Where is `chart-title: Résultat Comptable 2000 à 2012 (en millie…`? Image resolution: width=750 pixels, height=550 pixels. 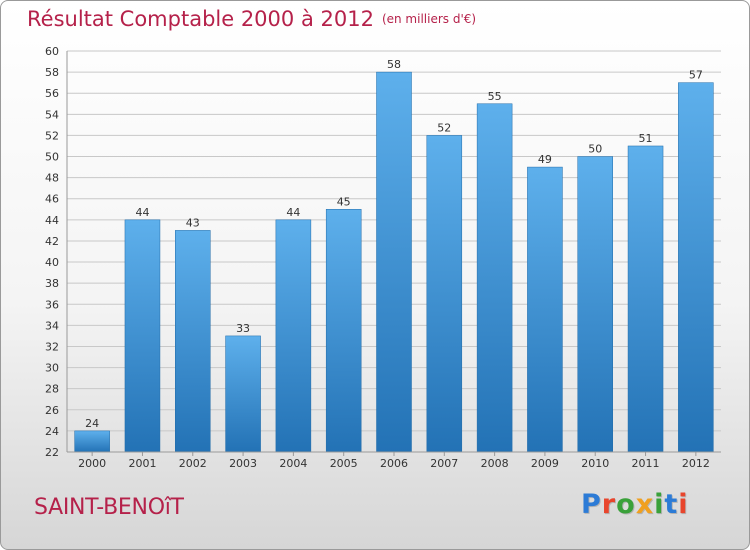 chart-title: Résultat Comptable 2000 à 2012 (en millie… is located at coordinates (251, 19).